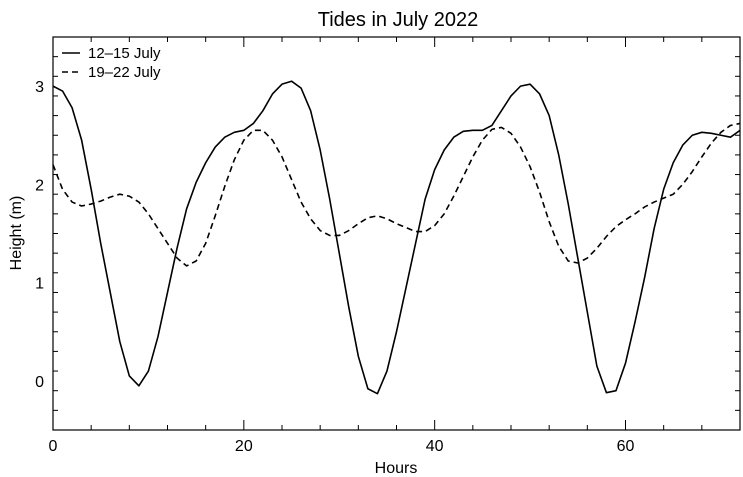 This screenshot has height=477, width=743. Describe the element at coordinates (39, 382) in the screenshot. I see `y-tick-label: 0` at that location.